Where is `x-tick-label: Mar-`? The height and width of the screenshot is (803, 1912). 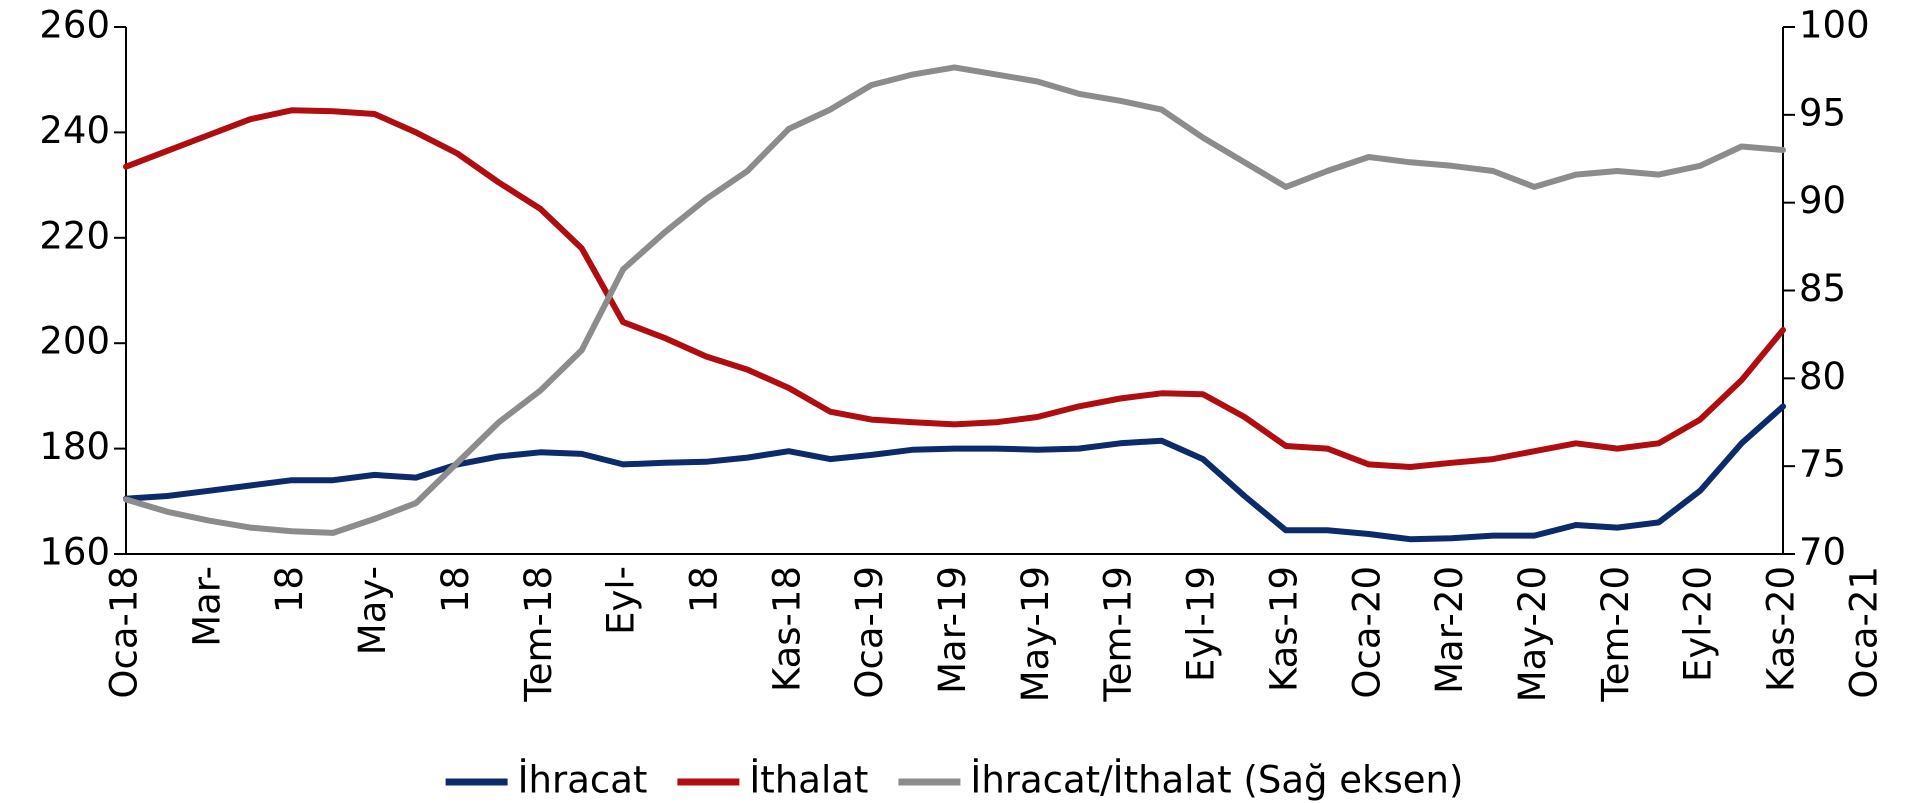
x-tick-label: Mar- is located at coordinates (206, 606).